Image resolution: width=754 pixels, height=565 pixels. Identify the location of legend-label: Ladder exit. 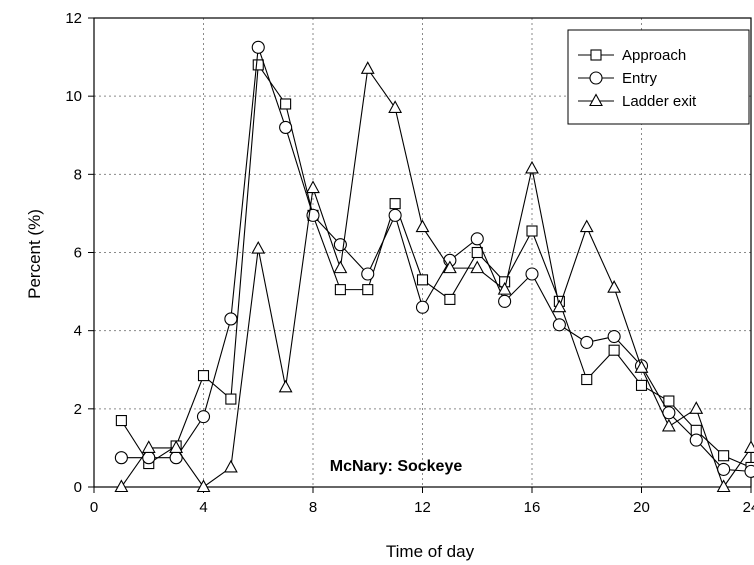
(659, 101).